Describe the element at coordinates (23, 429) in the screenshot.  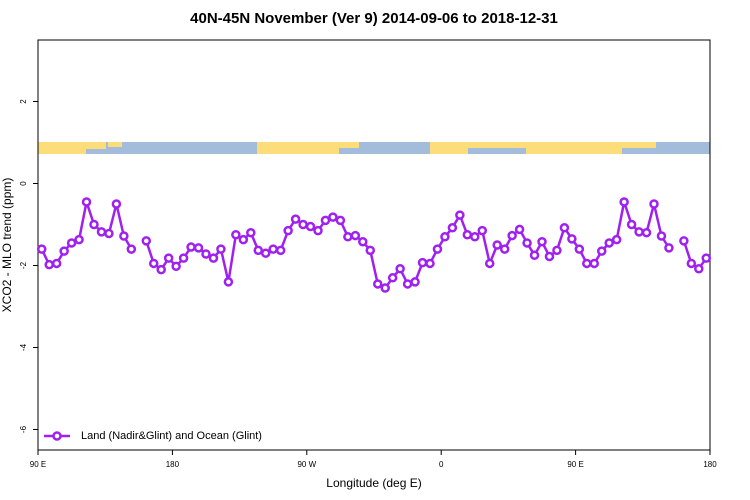
I see `y-tick-label: -6` at that location.